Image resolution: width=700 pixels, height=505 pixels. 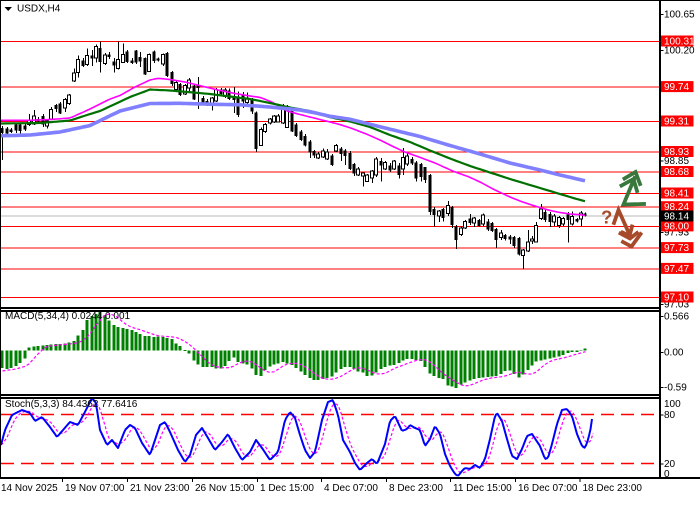 I want to click on svg-text: 97.47, so click(x=676, y=269).